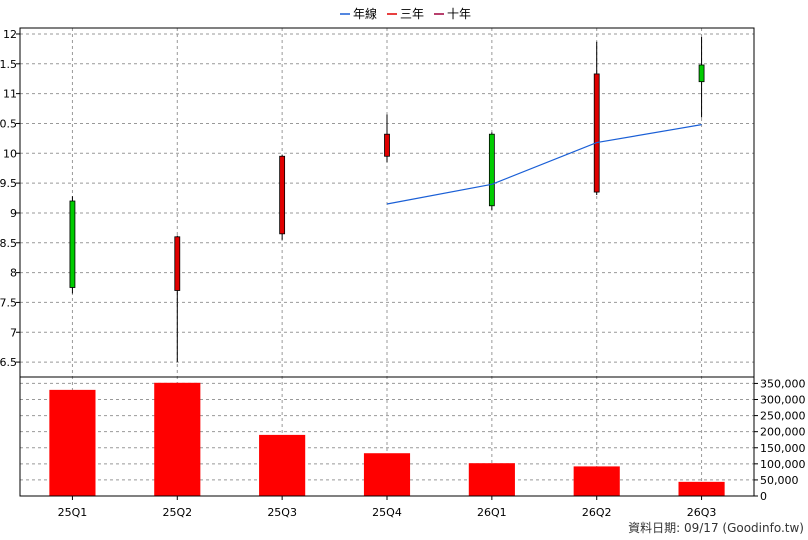 This screenshot has height=540, width=808. I want to click on legend: 年線 三年 十年, so click(405, 13).